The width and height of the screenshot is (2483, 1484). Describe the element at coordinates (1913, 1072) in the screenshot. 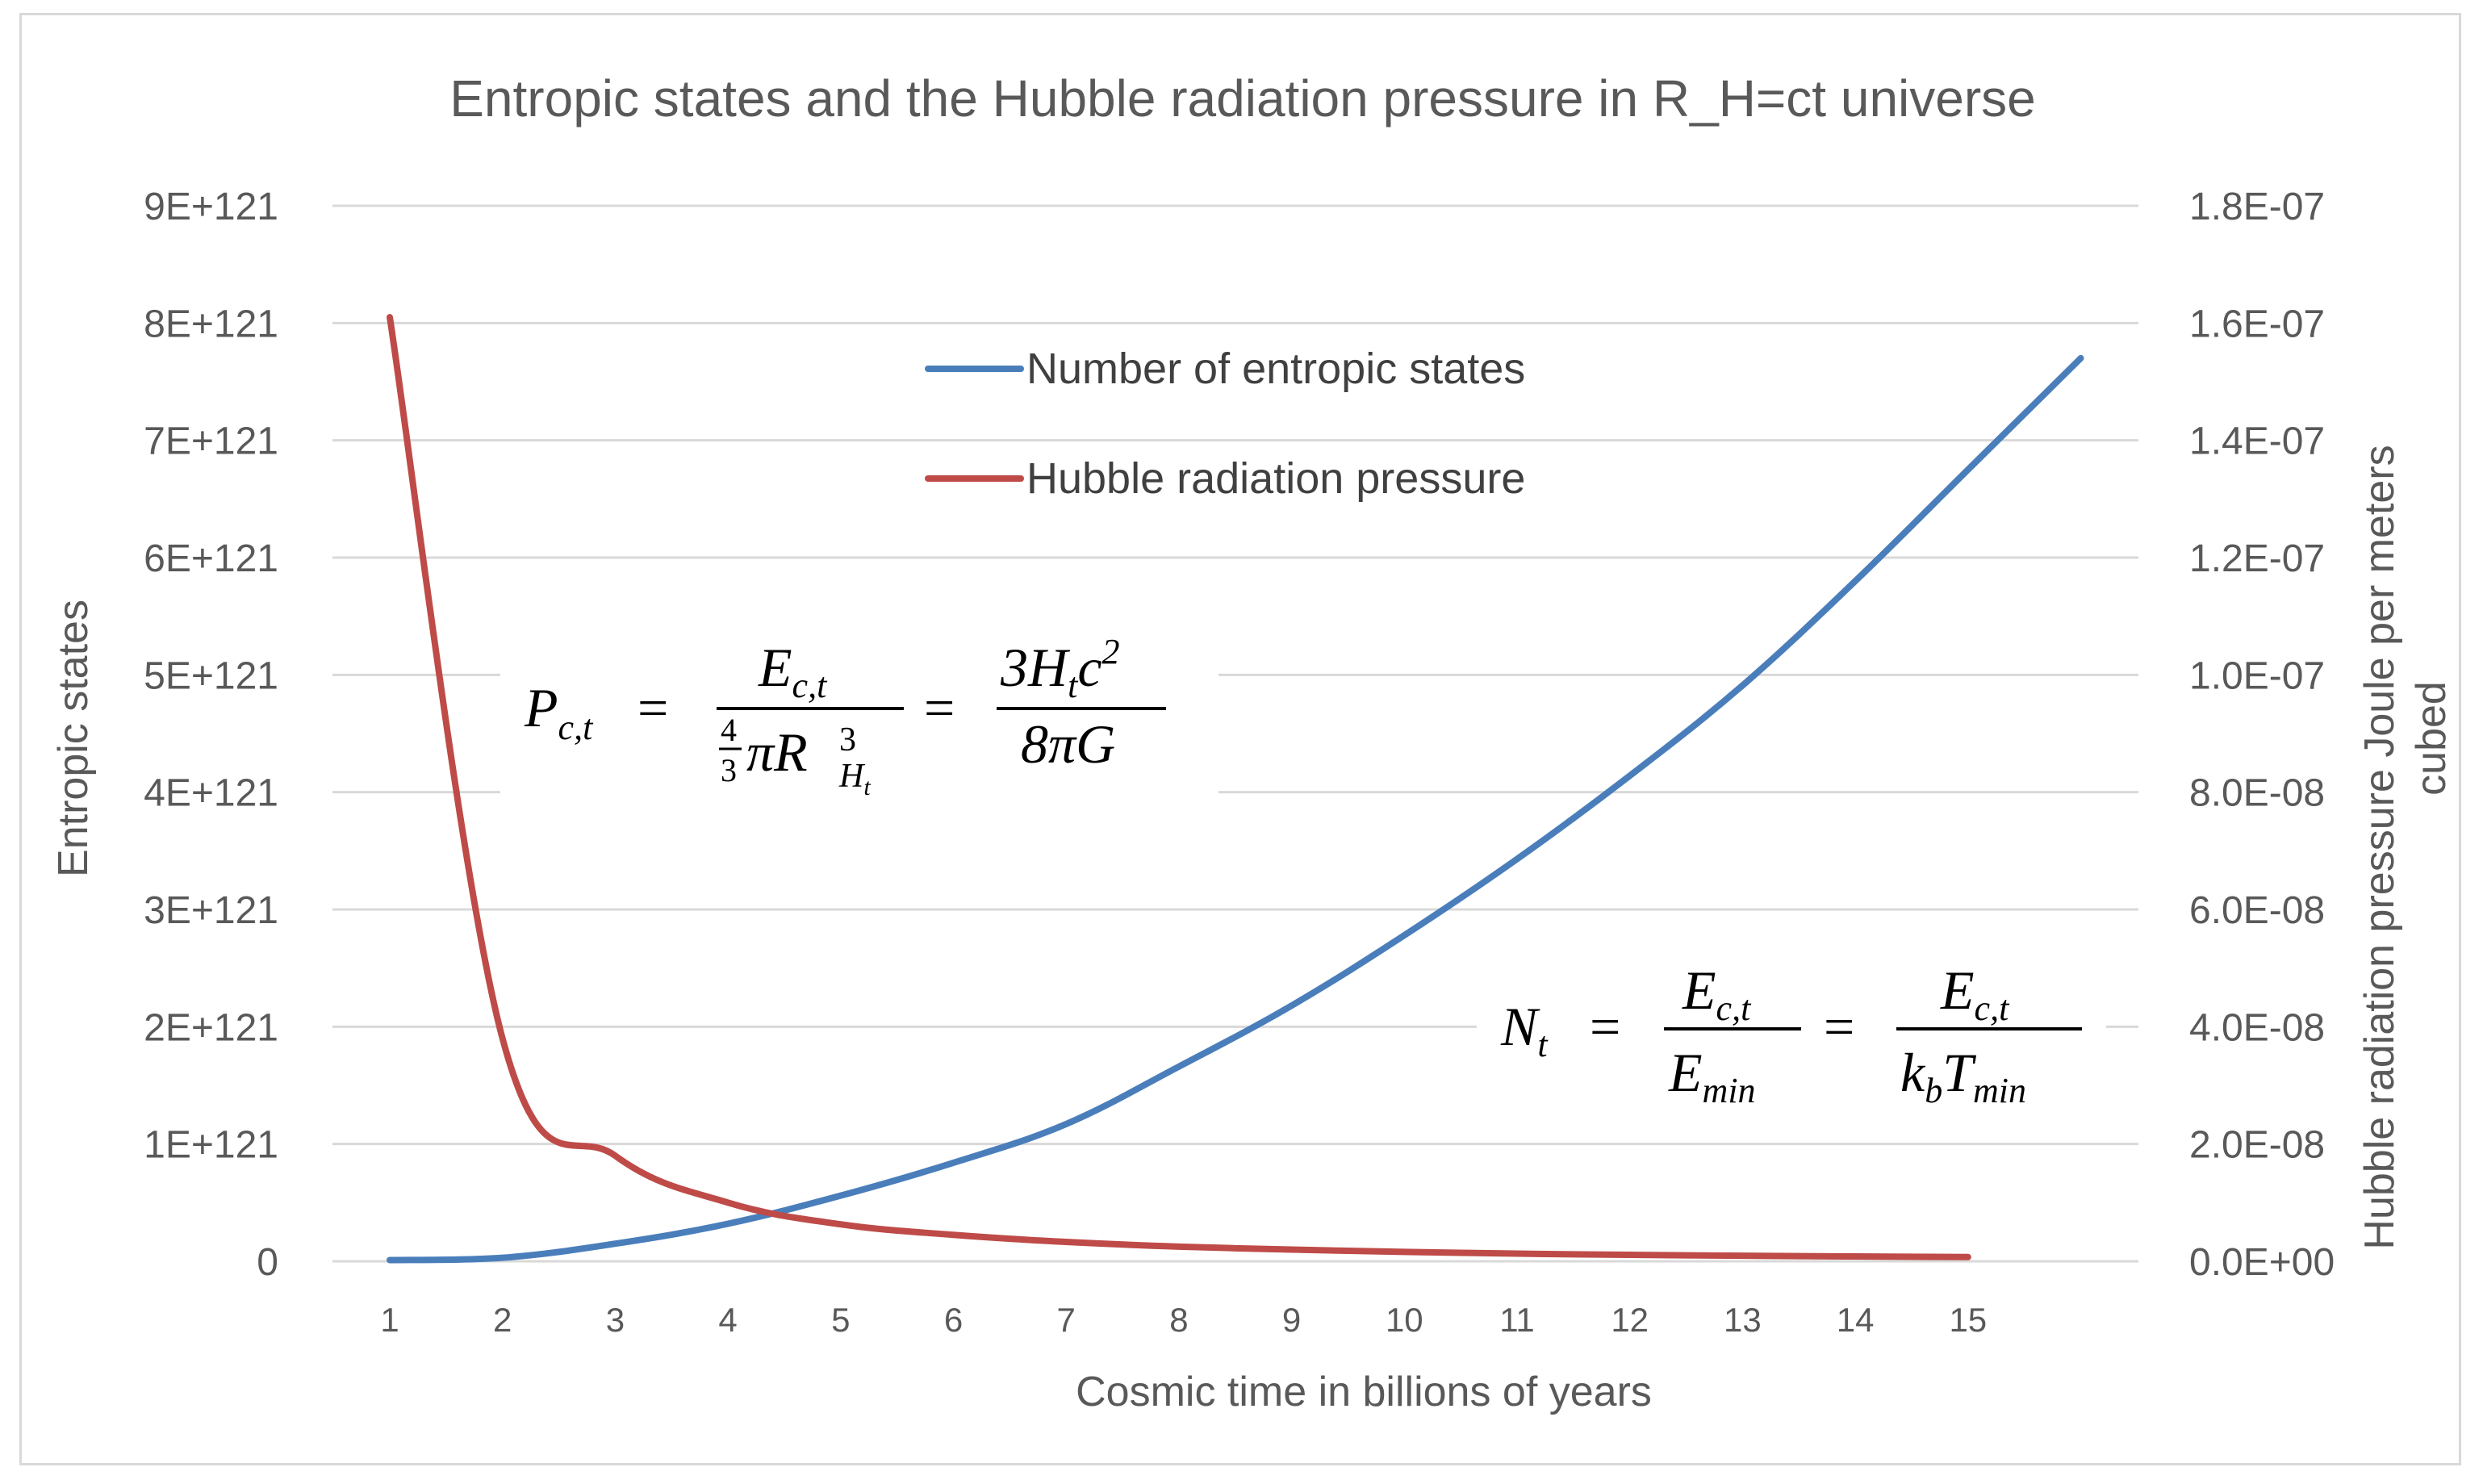

I see `sf-den2-k: k` at that location.